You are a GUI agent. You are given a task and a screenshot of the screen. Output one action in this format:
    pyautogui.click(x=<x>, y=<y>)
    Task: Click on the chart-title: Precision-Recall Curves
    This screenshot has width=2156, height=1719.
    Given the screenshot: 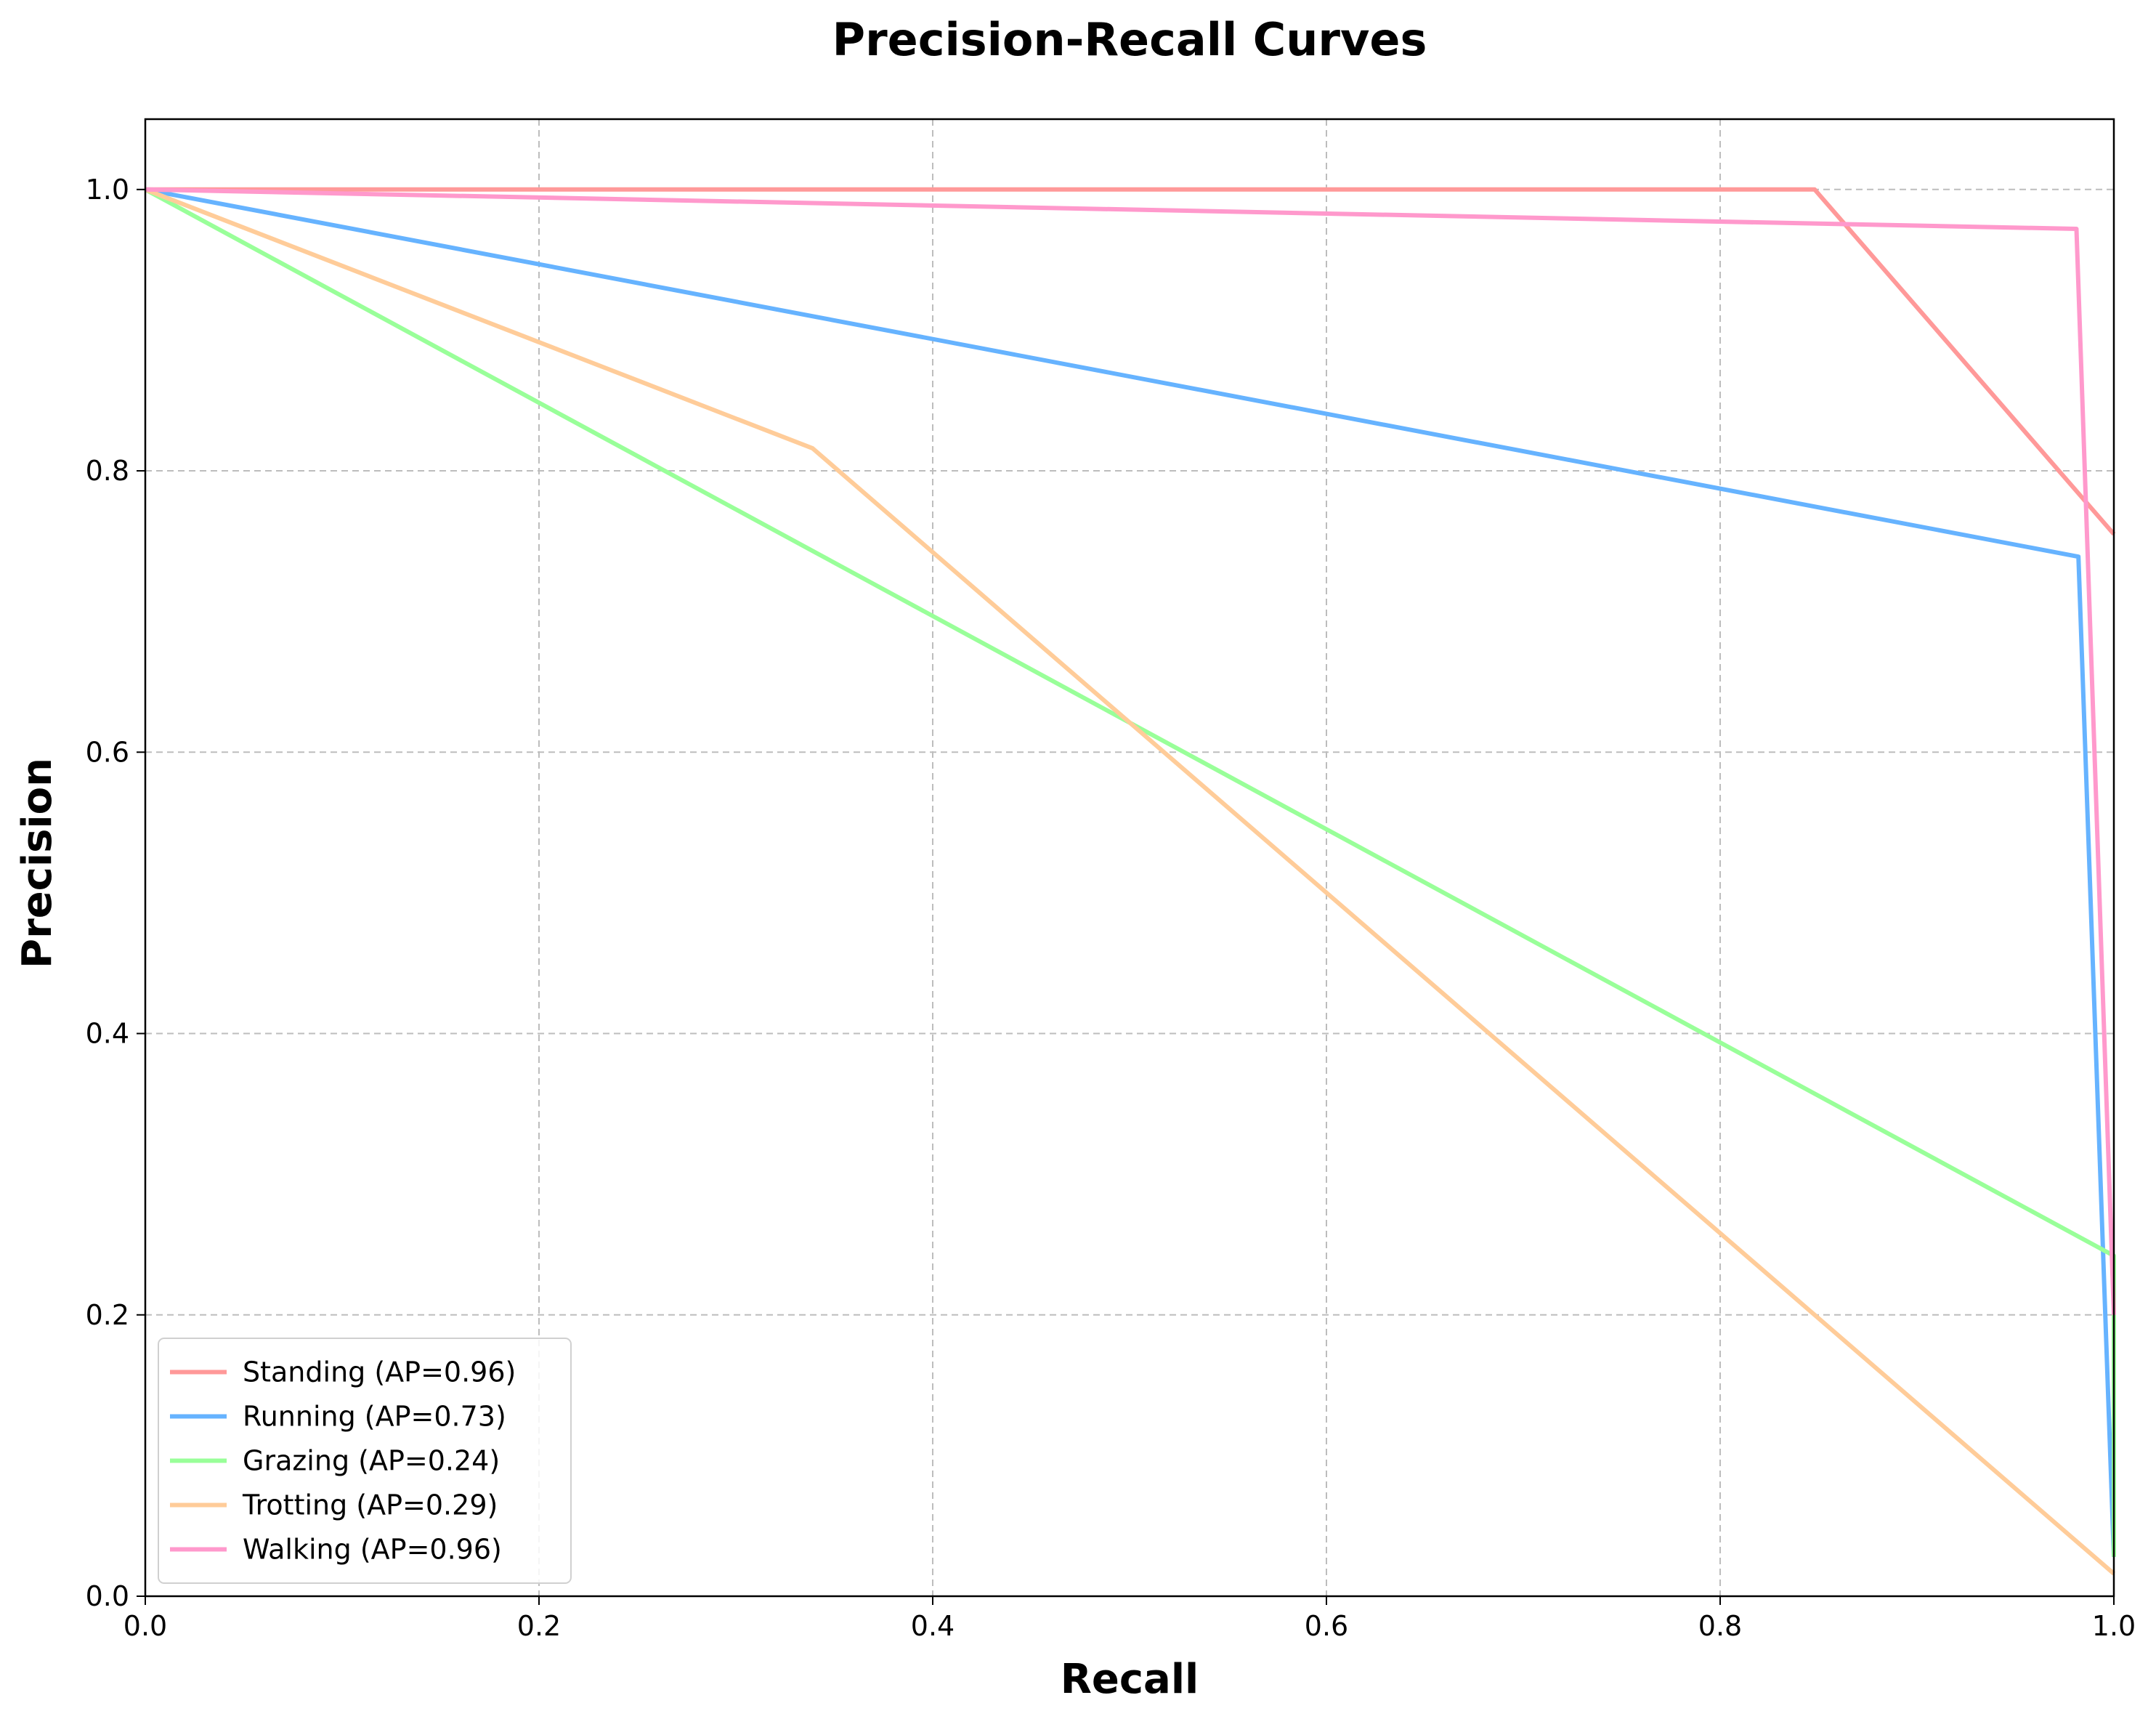 What is the action you would take?
    pyautogui.click(x=1129, y=39)
    